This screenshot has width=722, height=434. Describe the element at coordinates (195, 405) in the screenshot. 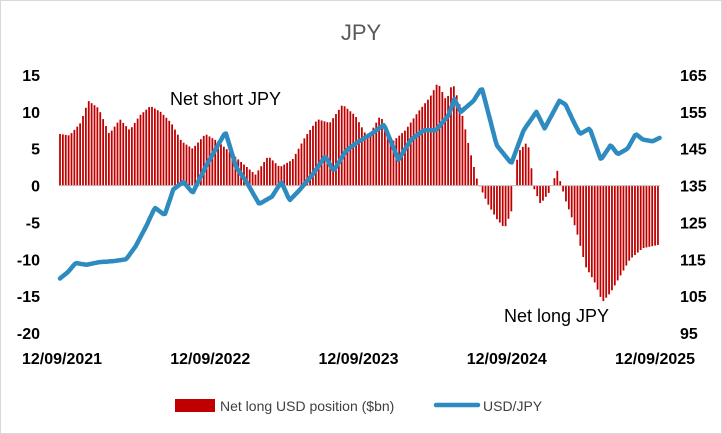

I see `legend-swatch-bars` at that location.